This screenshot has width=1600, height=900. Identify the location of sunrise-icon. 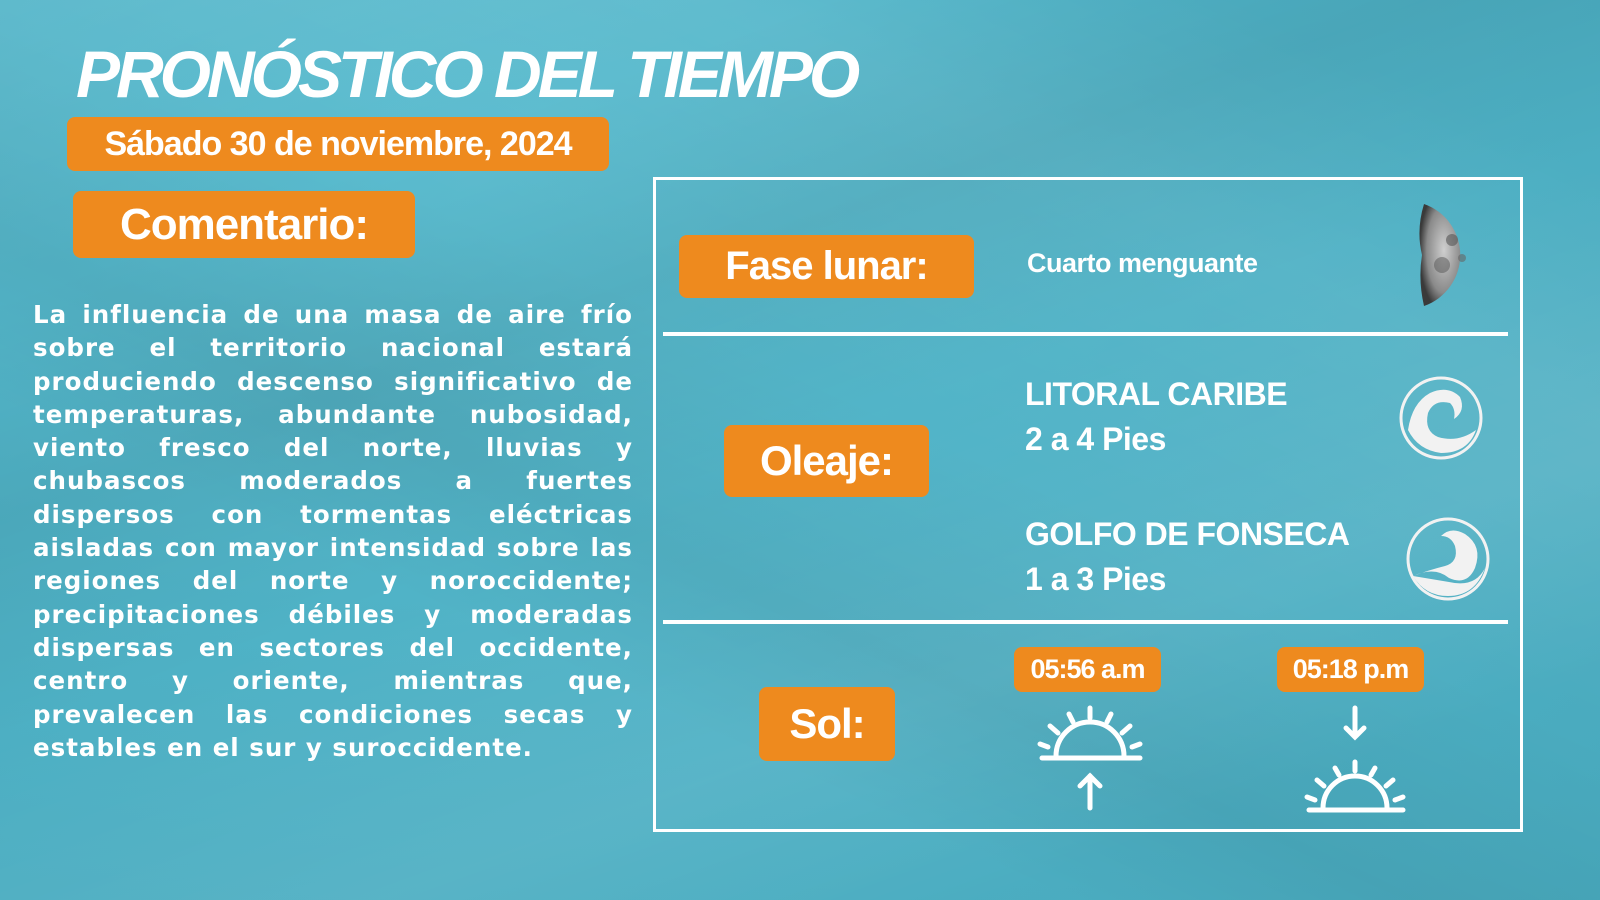
(1090, 758).